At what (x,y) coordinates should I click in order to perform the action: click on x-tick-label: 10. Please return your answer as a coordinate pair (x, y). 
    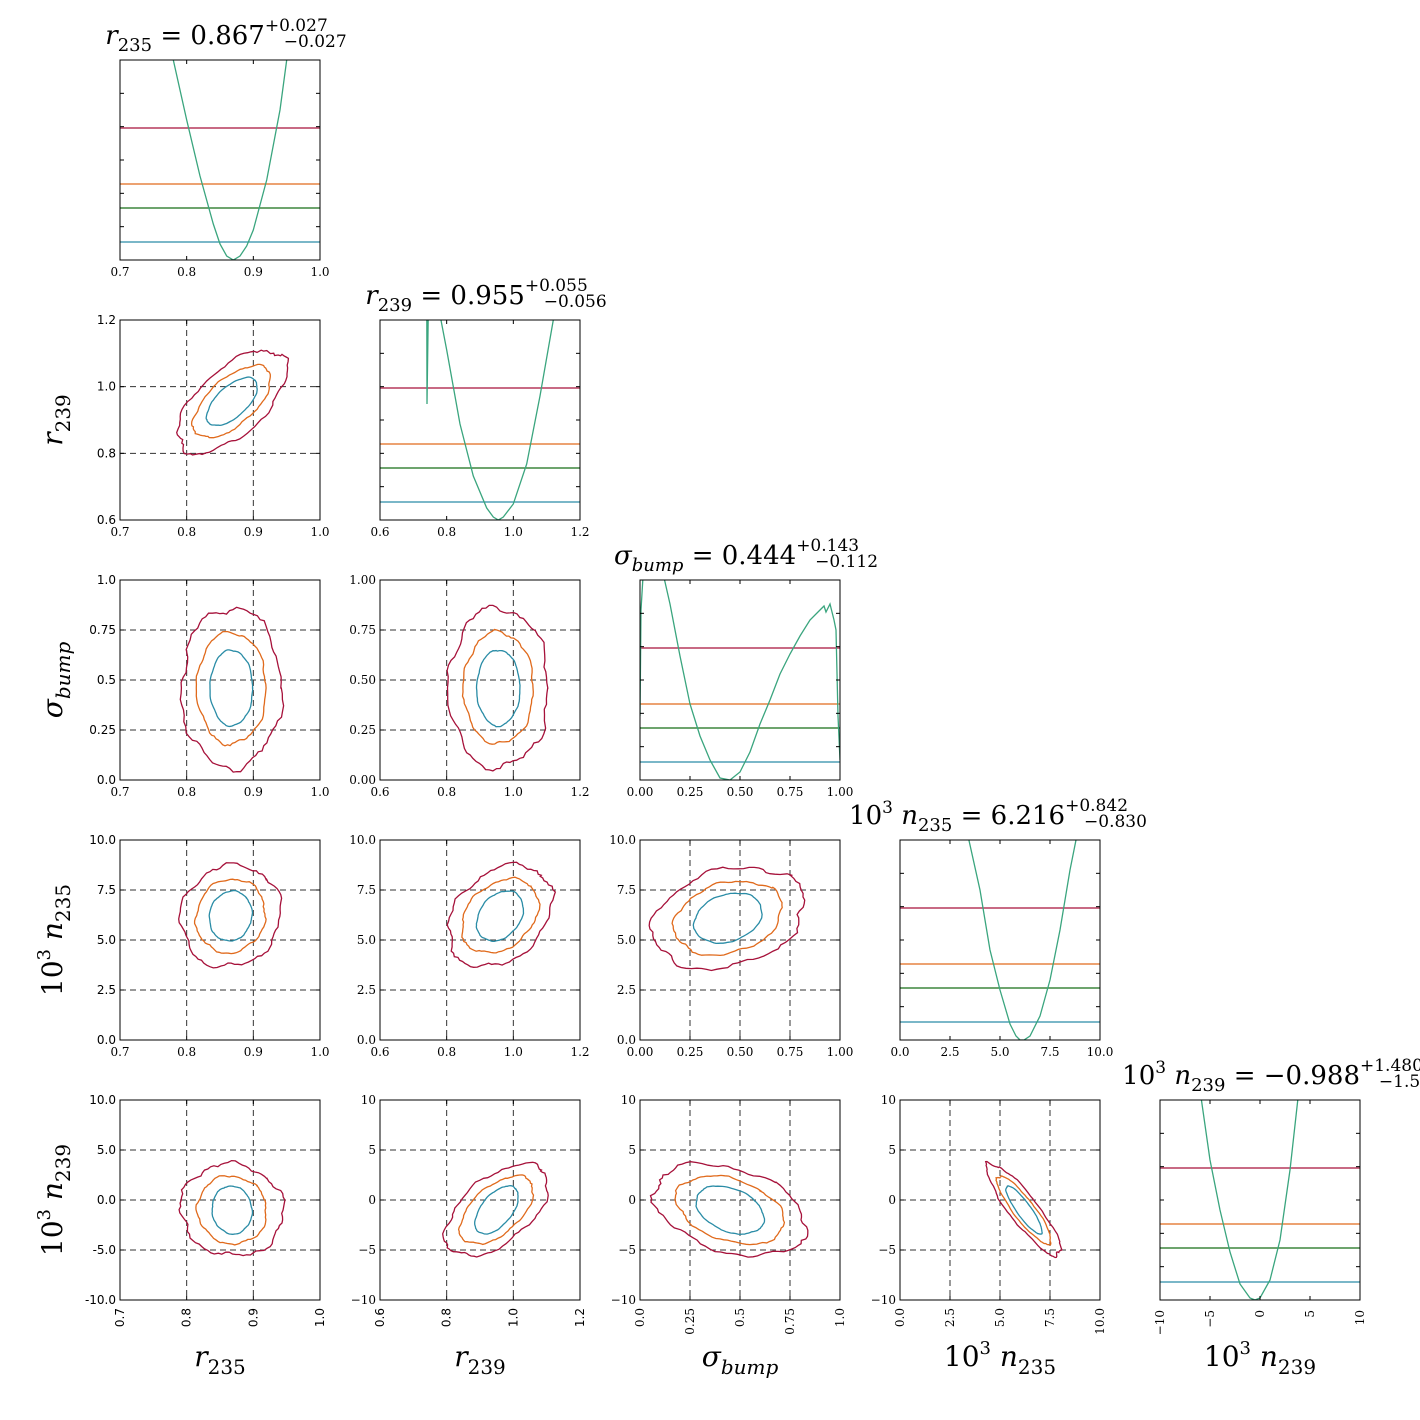
    Looking at the image, I should click on (1360, 1317).